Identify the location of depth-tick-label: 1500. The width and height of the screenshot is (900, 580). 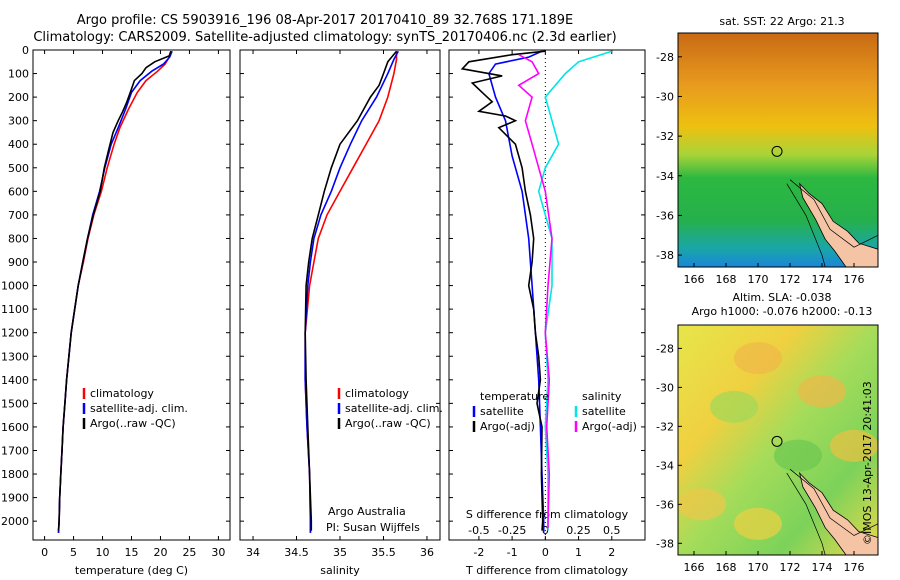
(15, 403).